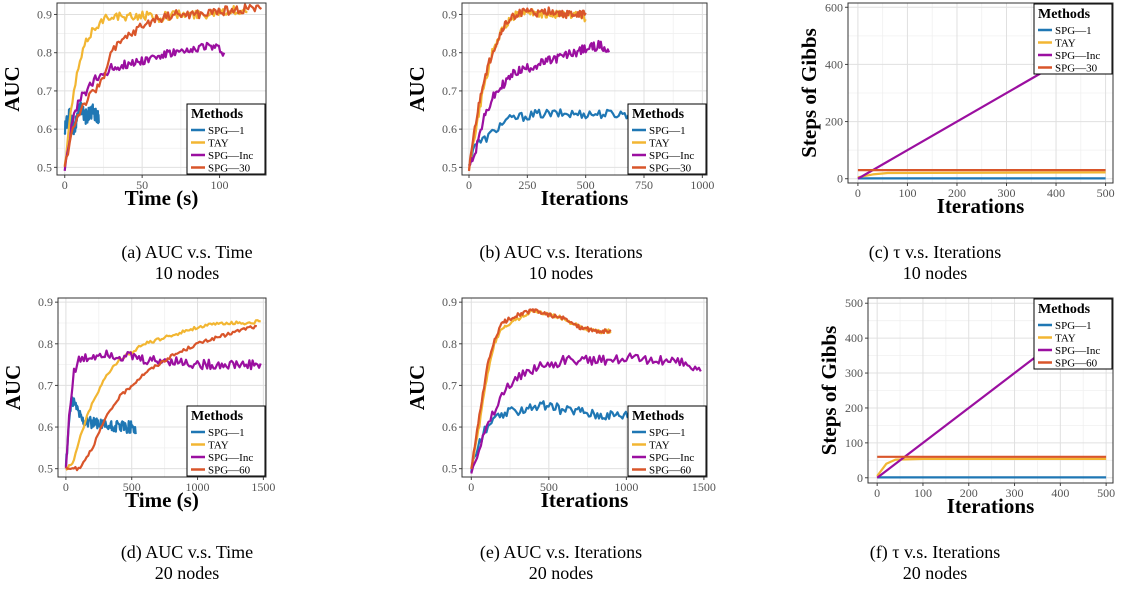  I want to click on x-tick-label: 400, so click(1056, 193).